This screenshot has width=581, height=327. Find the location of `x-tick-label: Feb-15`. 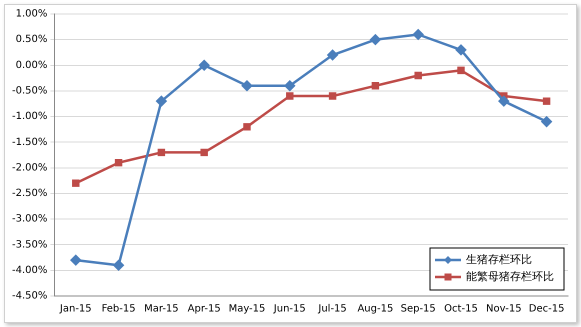

x-tick-label: Feb-15 is located at coordinates (119, 309).